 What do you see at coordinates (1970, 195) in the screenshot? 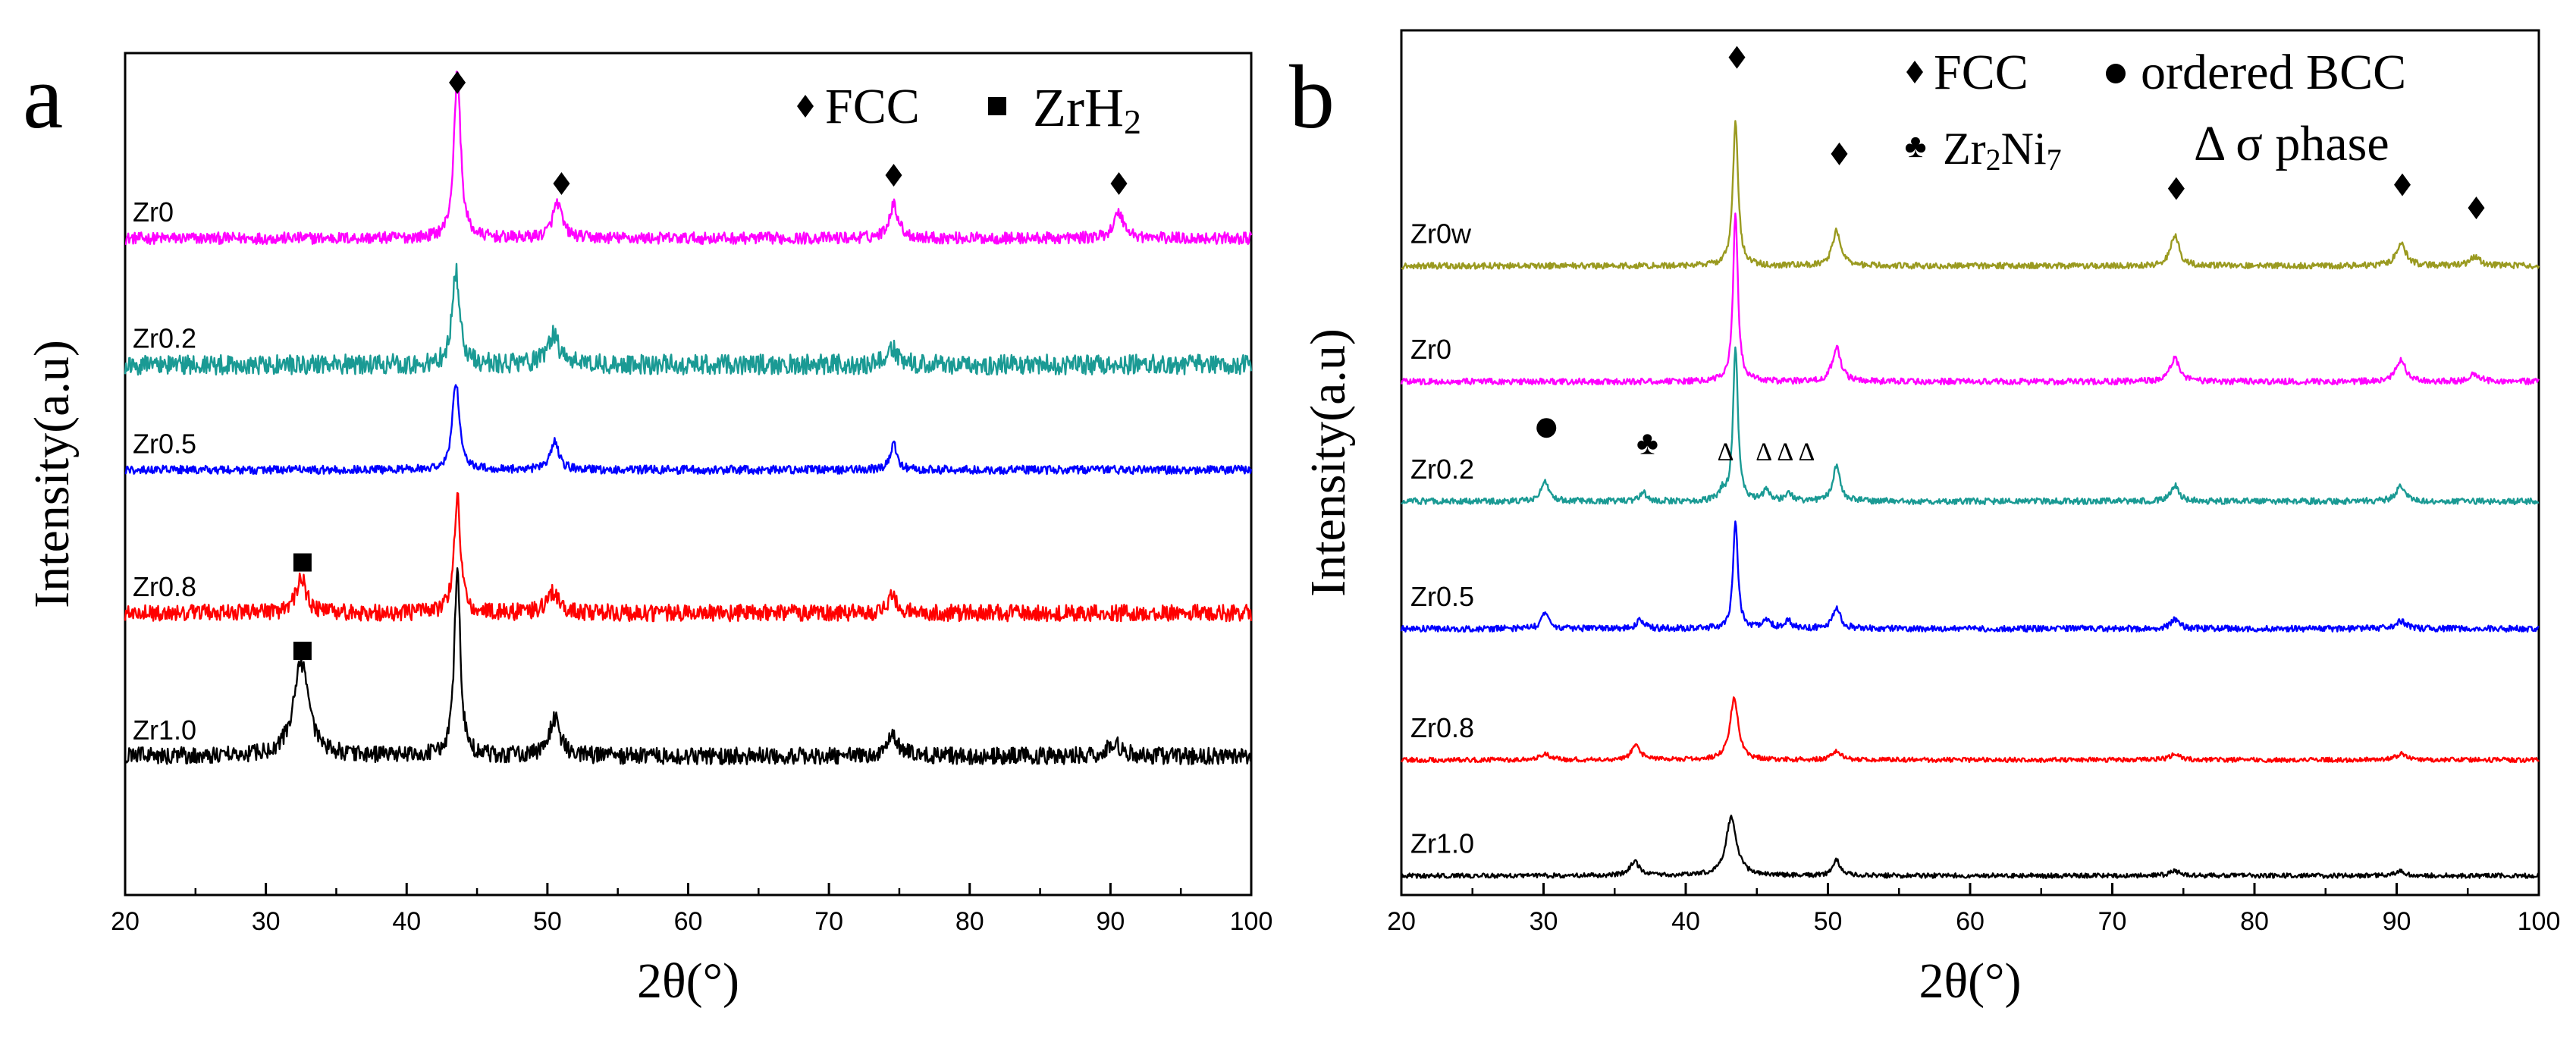
I see `series-line-Zr0w` at bounding box center [1970, 195].